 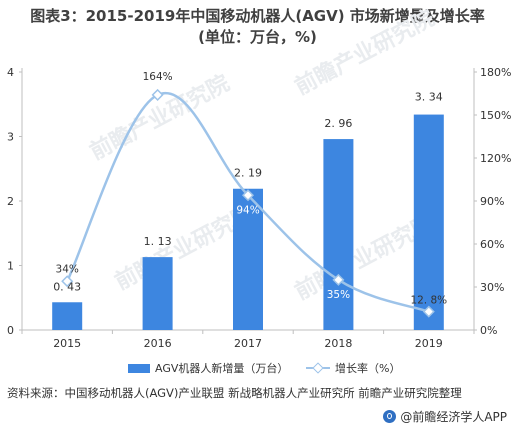 What do you see at coordinates (492, 287) in the screenshot?
I see `y-right-tick-label: 30%` at bounding box center [492, 287].